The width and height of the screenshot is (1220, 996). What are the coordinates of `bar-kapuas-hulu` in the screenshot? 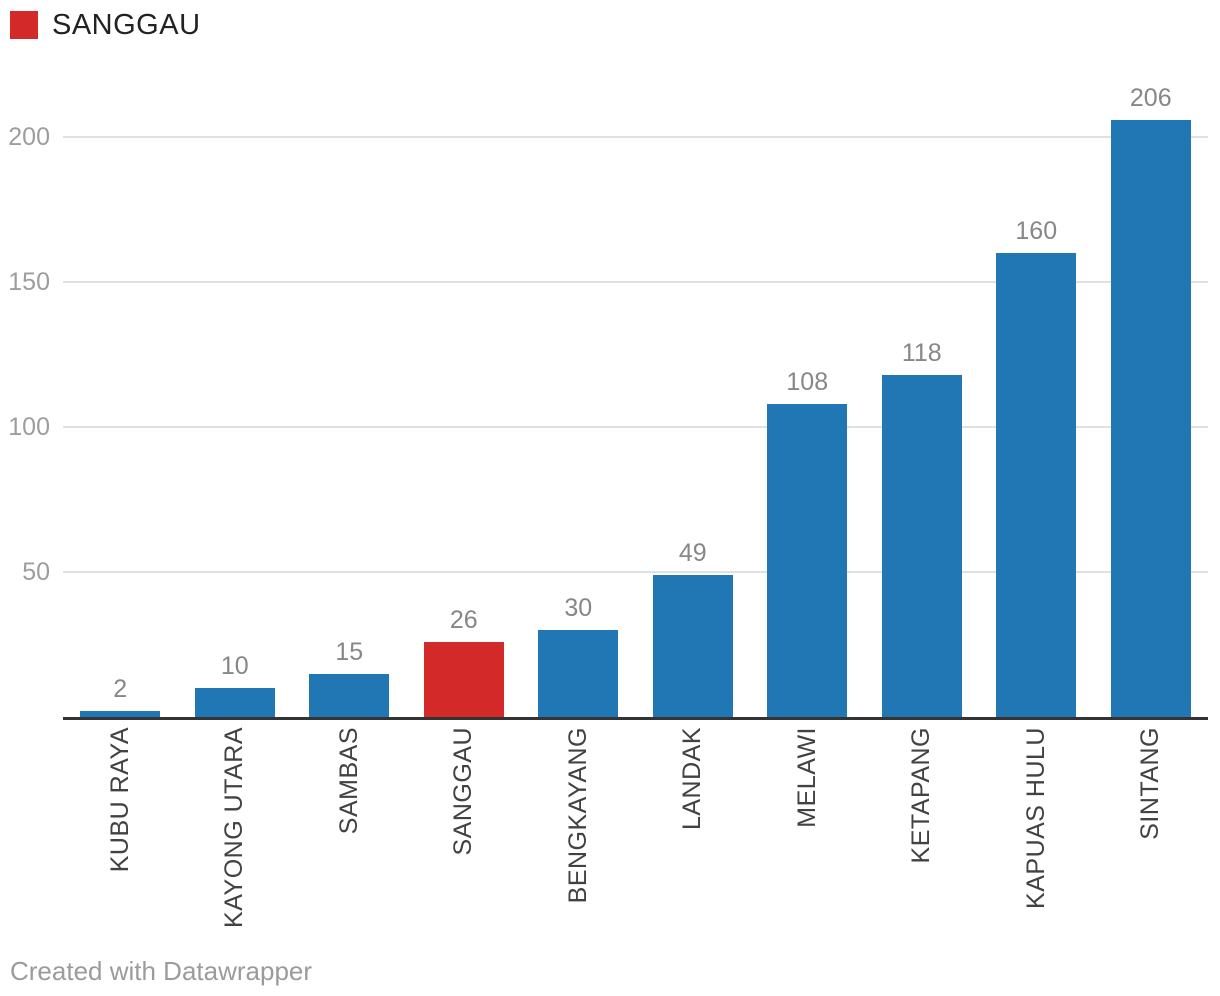 It's located at (1036, 485).